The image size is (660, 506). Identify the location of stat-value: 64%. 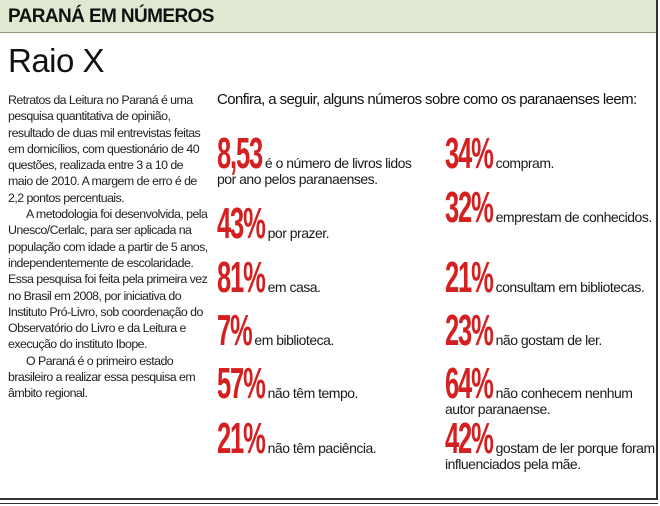
(469, 383).